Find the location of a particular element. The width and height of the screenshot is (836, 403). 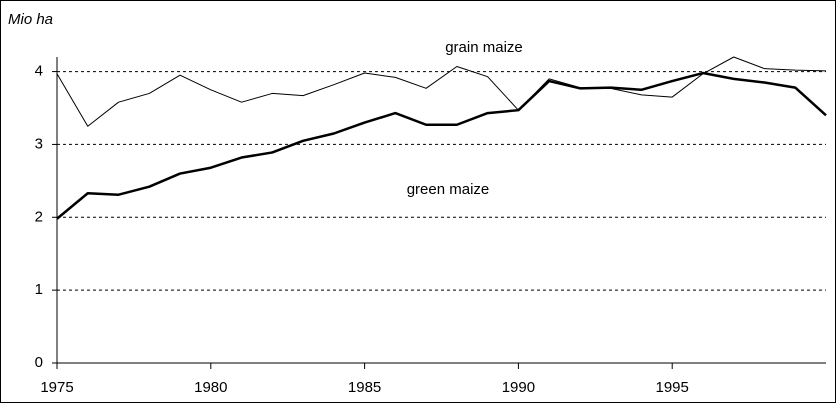

series-label: grain maize is located at coordinates (484, 47).